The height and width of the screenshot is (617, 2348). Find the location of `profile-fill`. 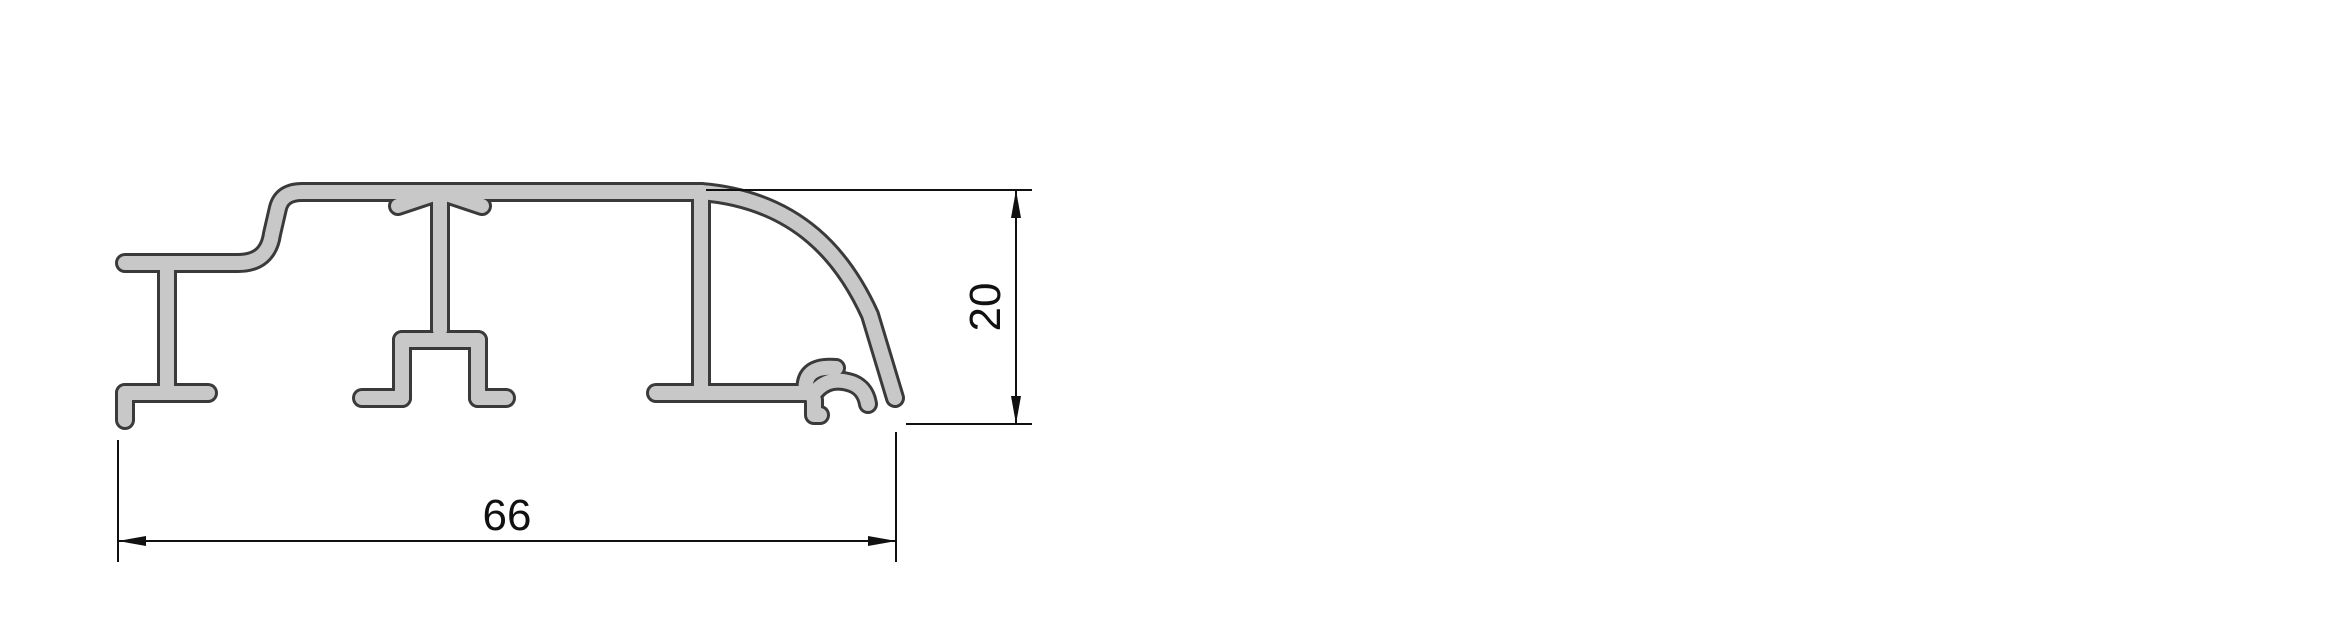

profile-fill is located at coordinates (510, 306).